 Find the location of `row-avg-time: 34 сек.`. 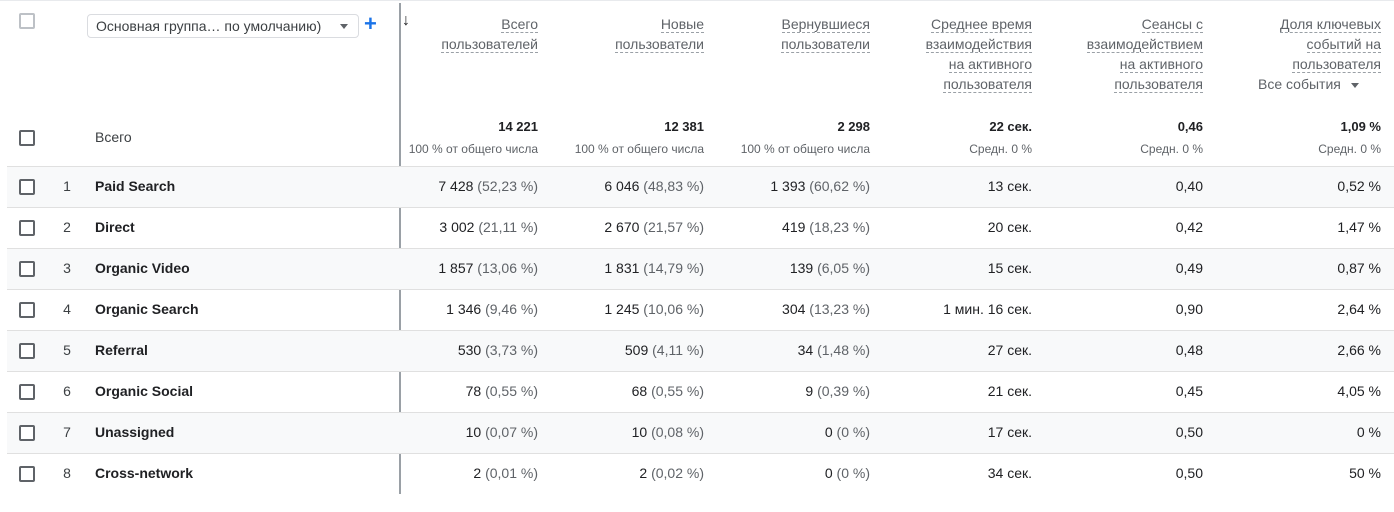

row-avg-time: 34 сек. is located at coordinates (1009, 473).